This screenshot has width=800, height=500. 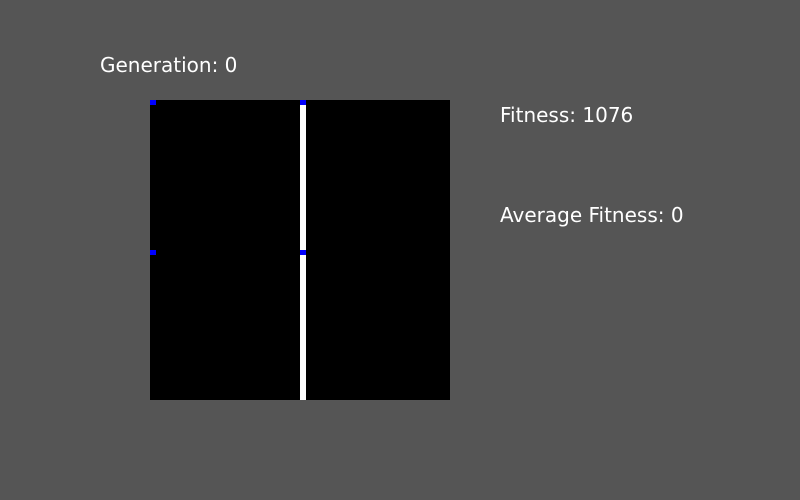 What do you see at coordinates (303, 252) in the screenshot?
I see `node-marker-middle-center` at bounding box center [303, 252].